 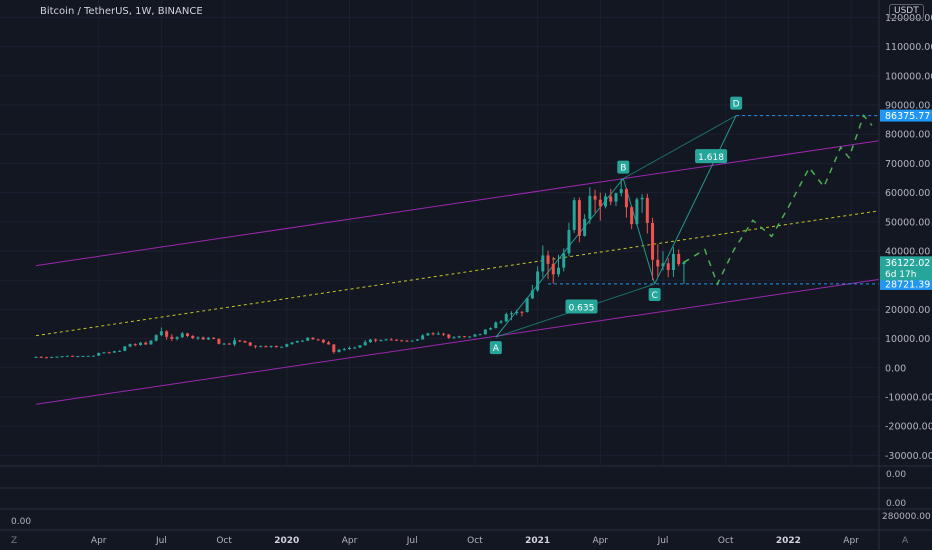 I want to click on current-price-badge-value: 36122.02, so click(x=907, y=263).